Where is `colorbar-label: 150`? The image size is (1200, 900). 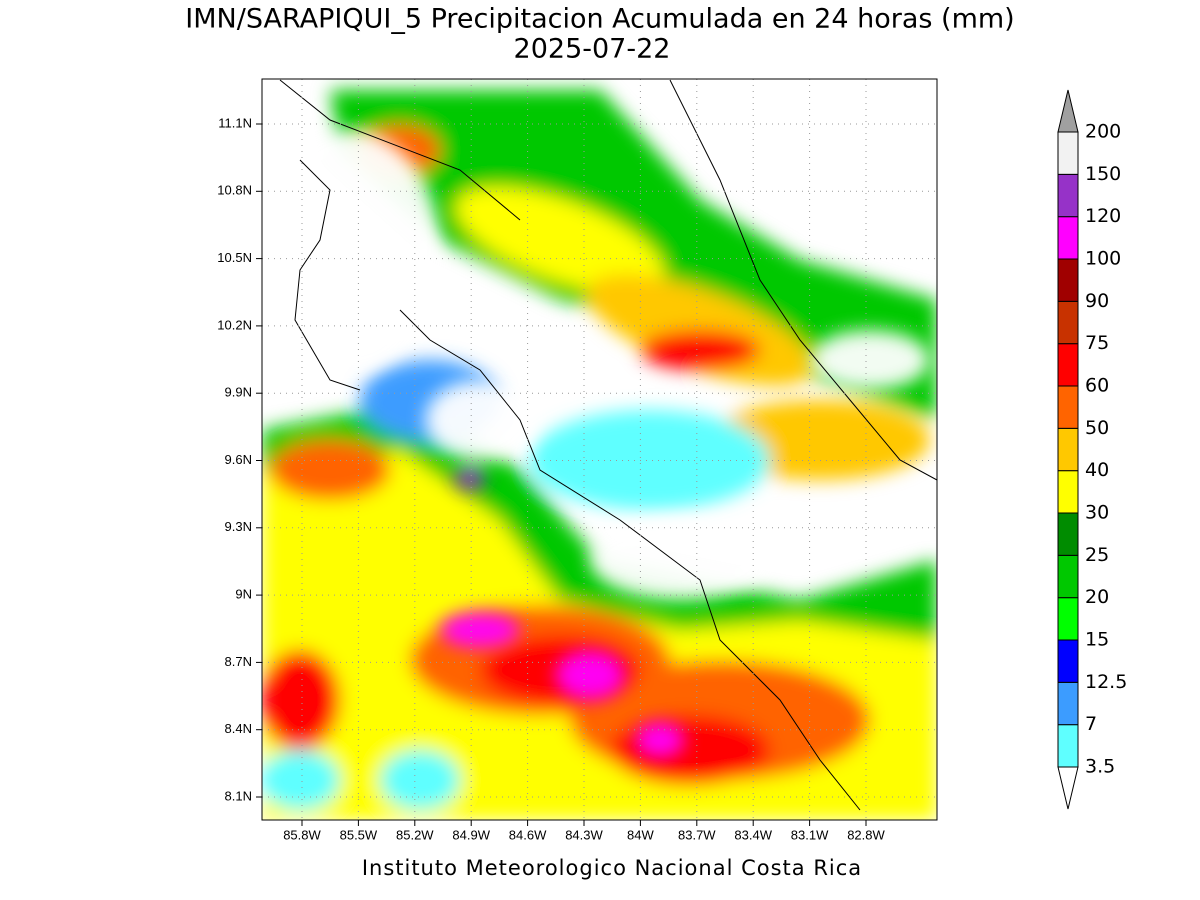
colorbar-label: 150 is located at coordinates (1103, 174).